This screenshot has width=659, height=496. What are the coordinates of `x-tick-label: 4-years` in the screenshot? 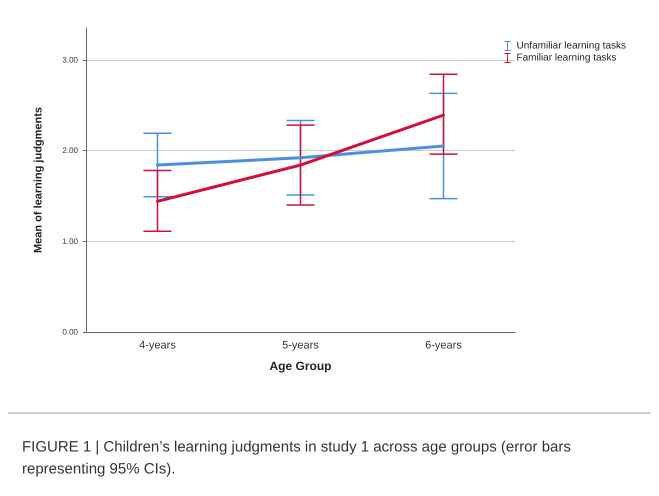 It's located at (157, 346).